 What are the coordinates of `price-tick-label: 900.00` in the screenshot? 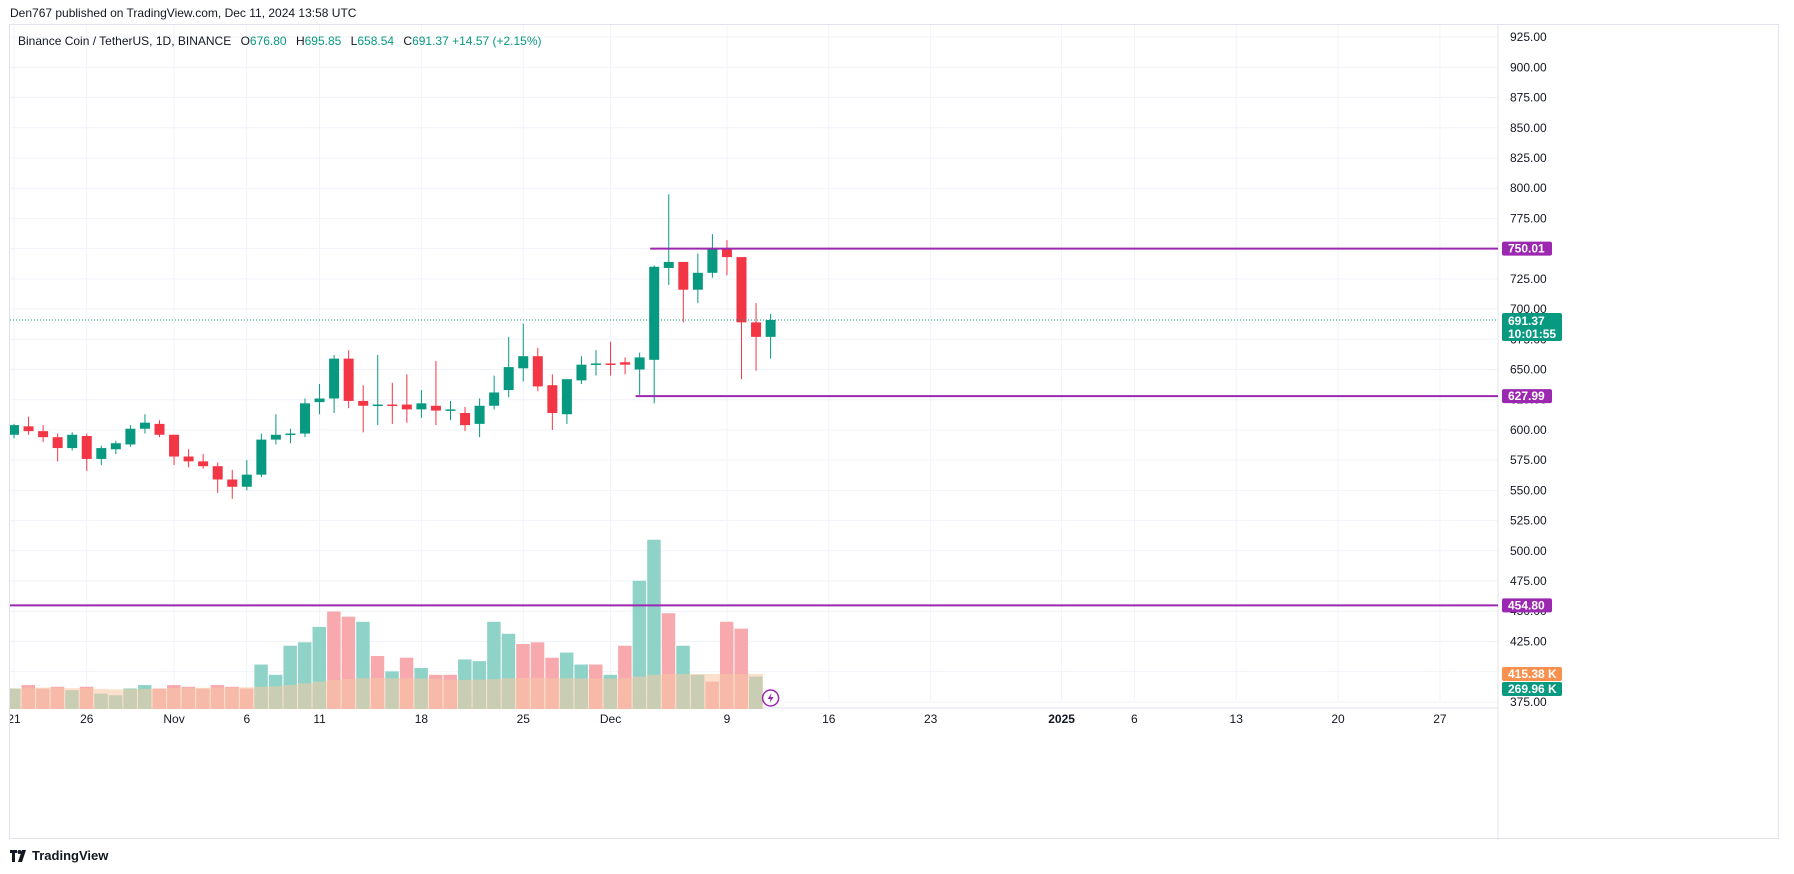 It's located at (1528, 67).